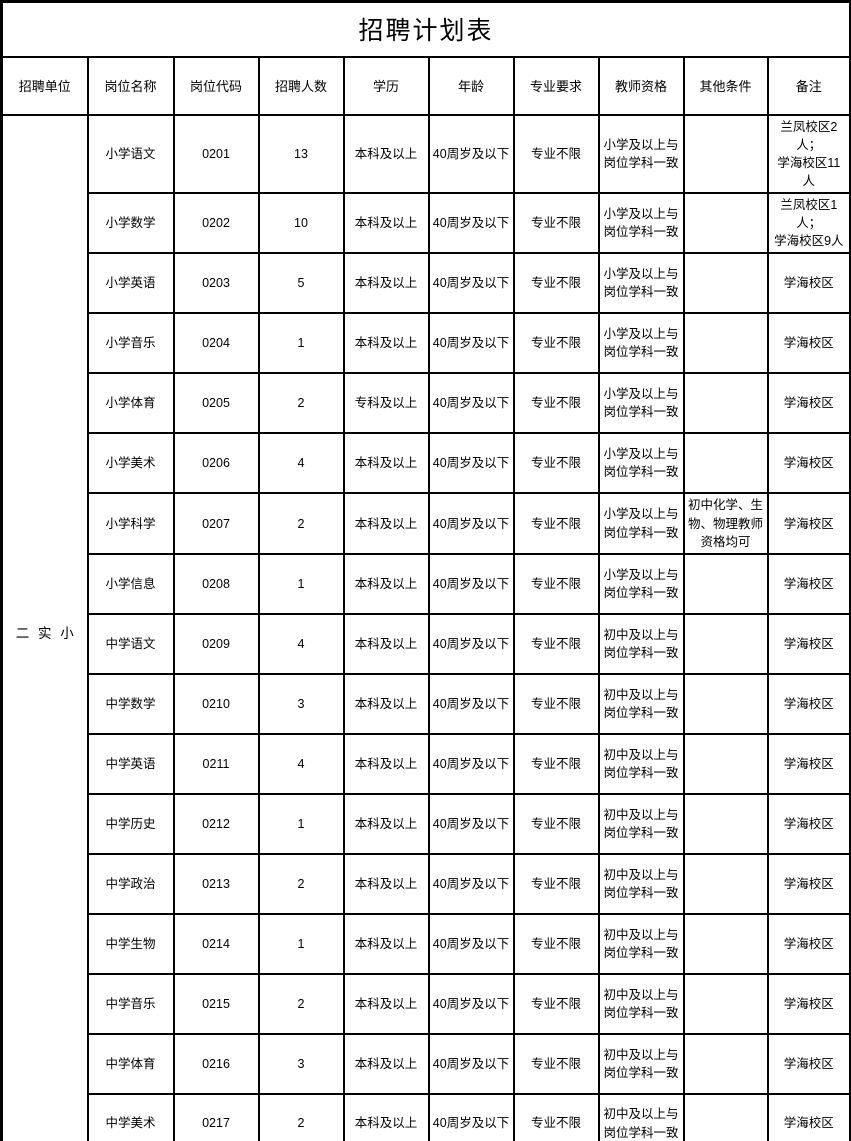  I want to click on cell-position-code: 0209, so click(216, 643).